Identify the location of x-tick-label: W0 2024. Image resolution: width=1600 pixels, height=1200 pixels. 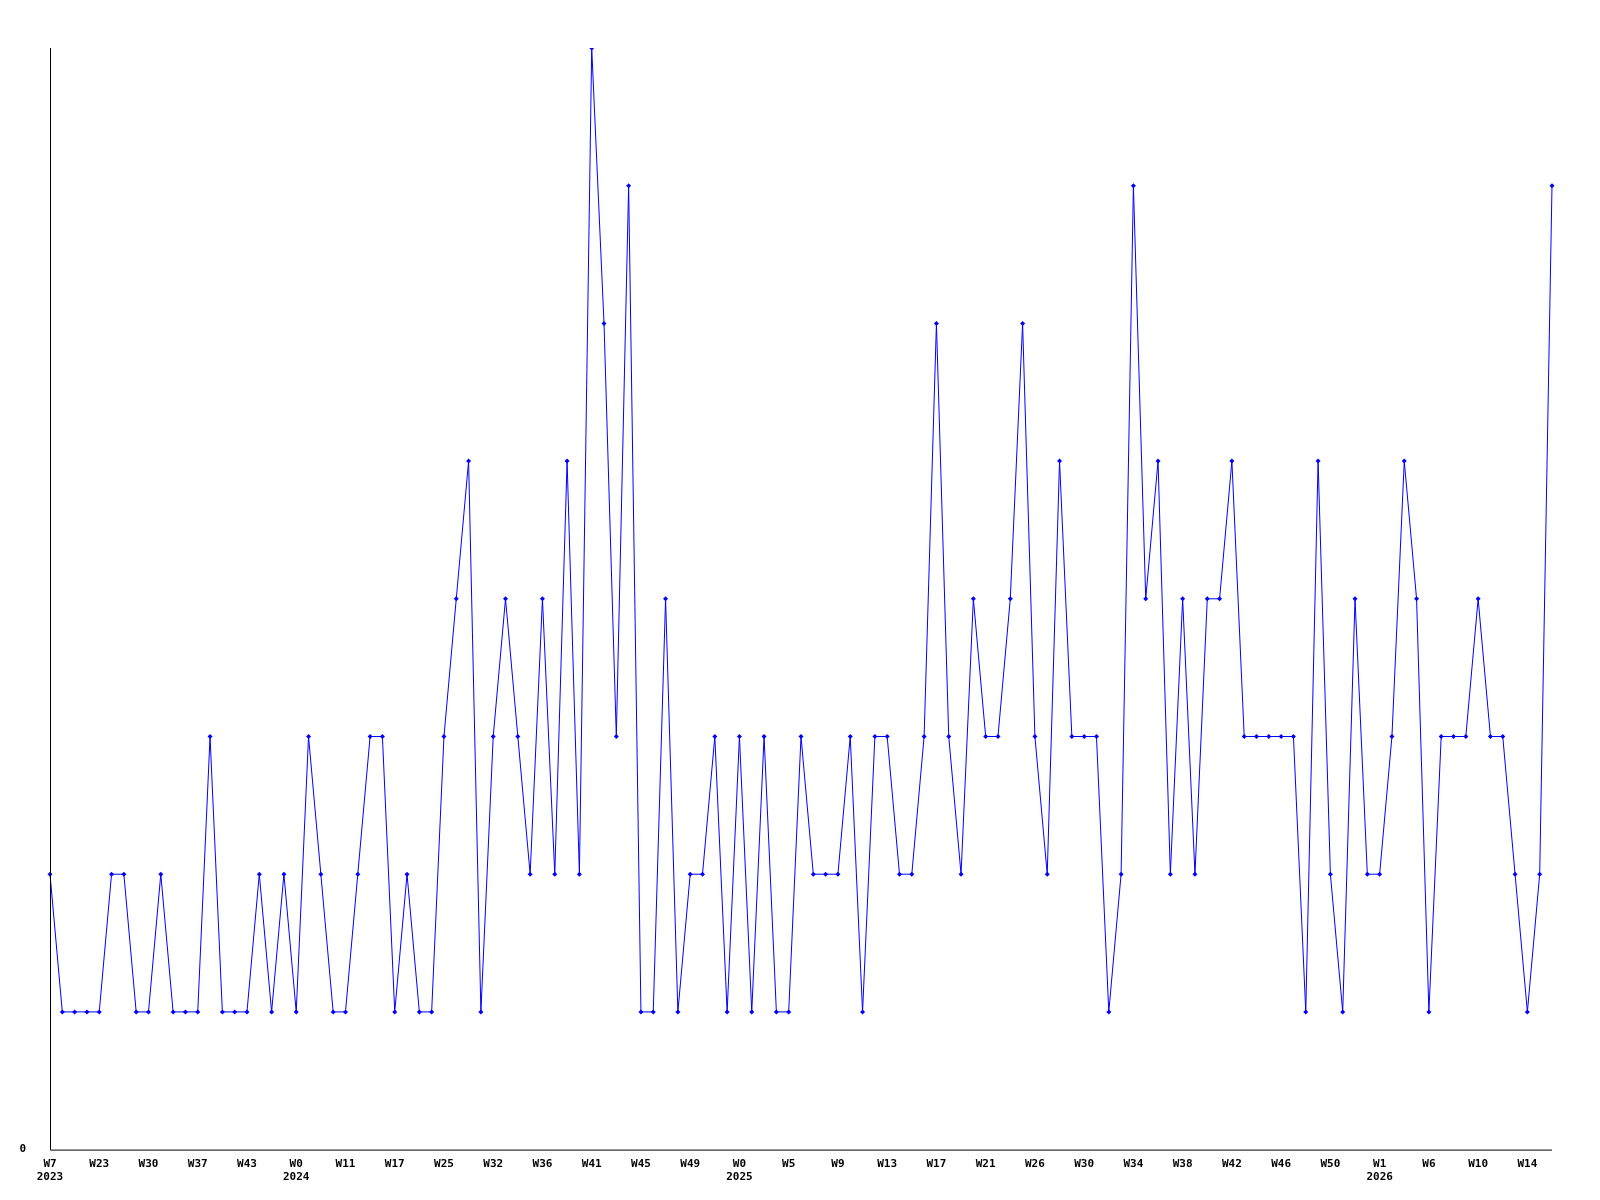
(296, 1170).